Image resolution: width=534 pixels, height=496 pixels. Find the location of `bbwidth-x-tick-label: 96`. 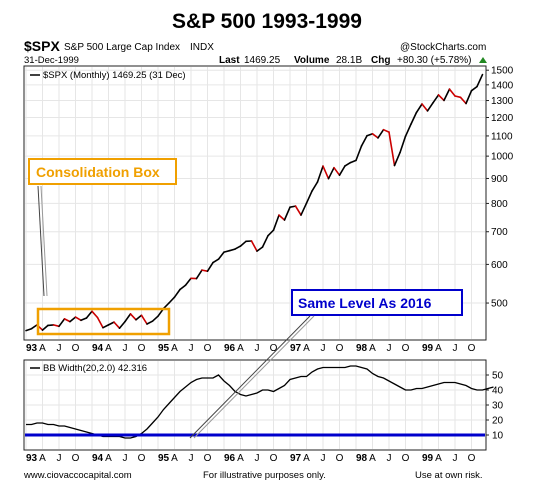

bbwidth-x-tick-label: 96 is located at coordinates (230, 458).